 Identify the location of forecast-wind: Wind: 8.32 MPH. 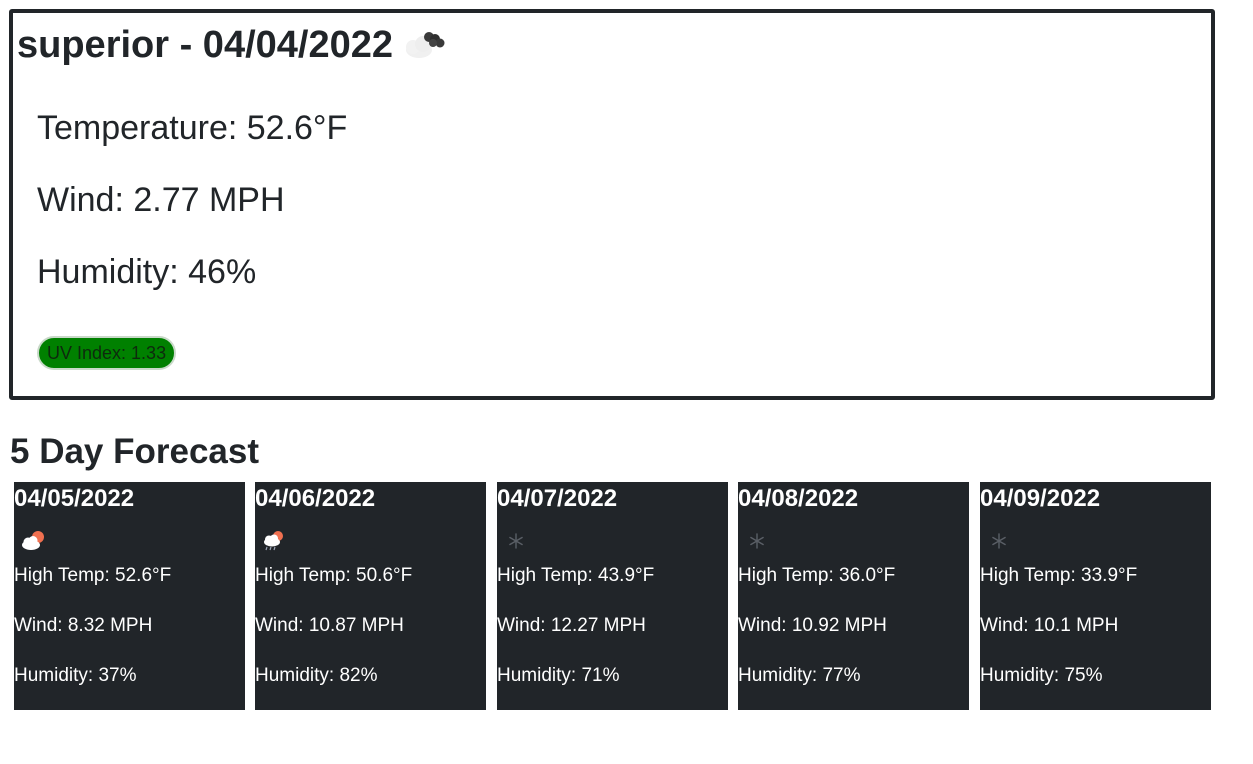
(83, 625).